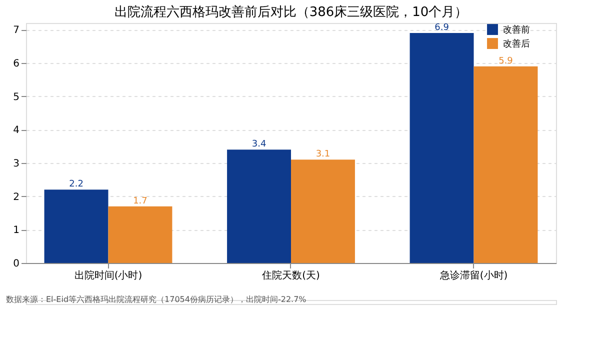 This screenshot has height=338, width=600. What do you see at coordinates (516, 44) in the screenshot?
I see `legend-label: 改善后` at bounding box center [516, 44].